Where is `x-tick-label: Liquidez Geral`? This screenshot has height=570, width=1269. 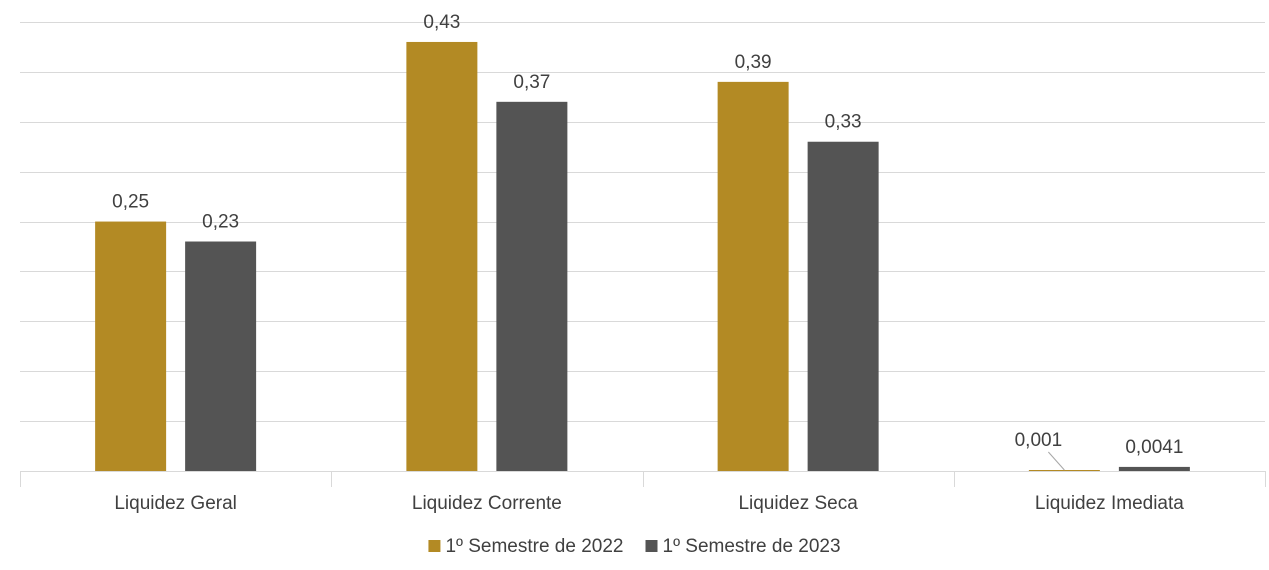 x-tick-label: Liquidez Geral is located at coordinates (175, 503).